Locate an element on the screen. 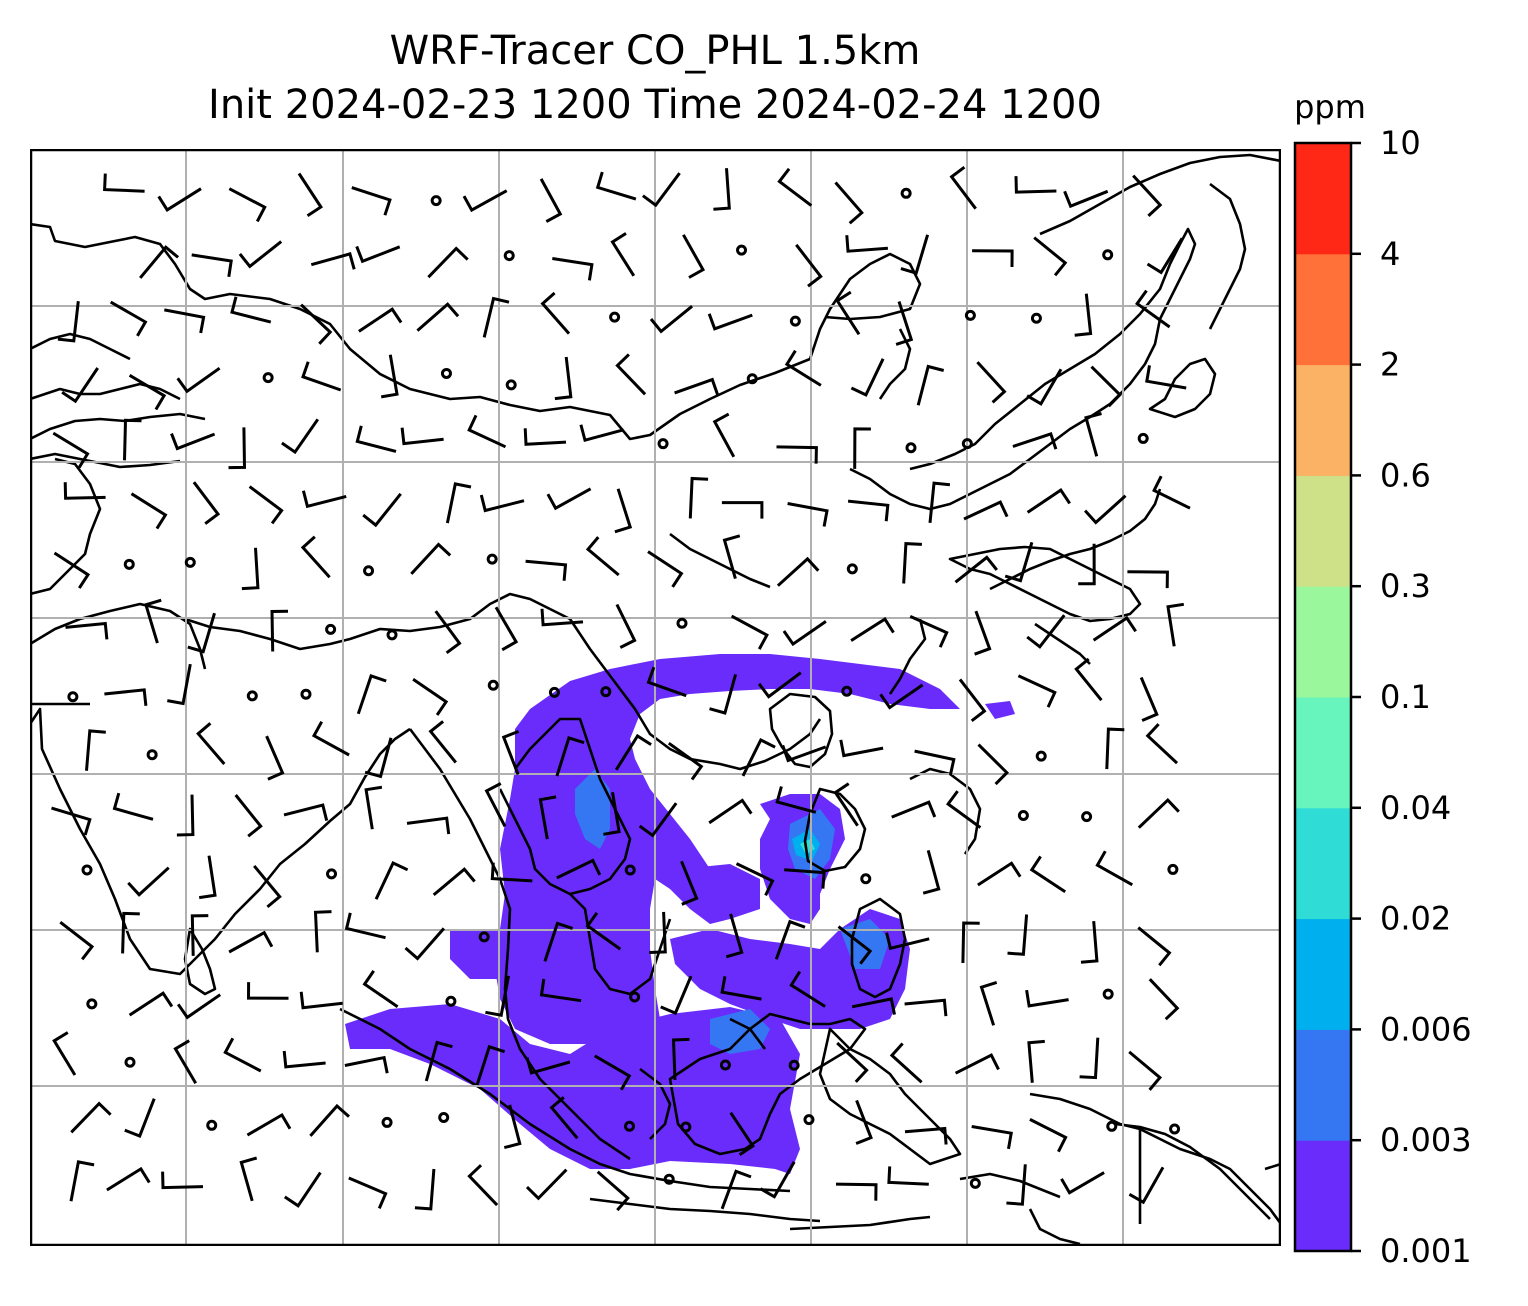 The image size is (1528, 1306). colorbar-tick-label: 10 is located at coordinates (1400, 143).